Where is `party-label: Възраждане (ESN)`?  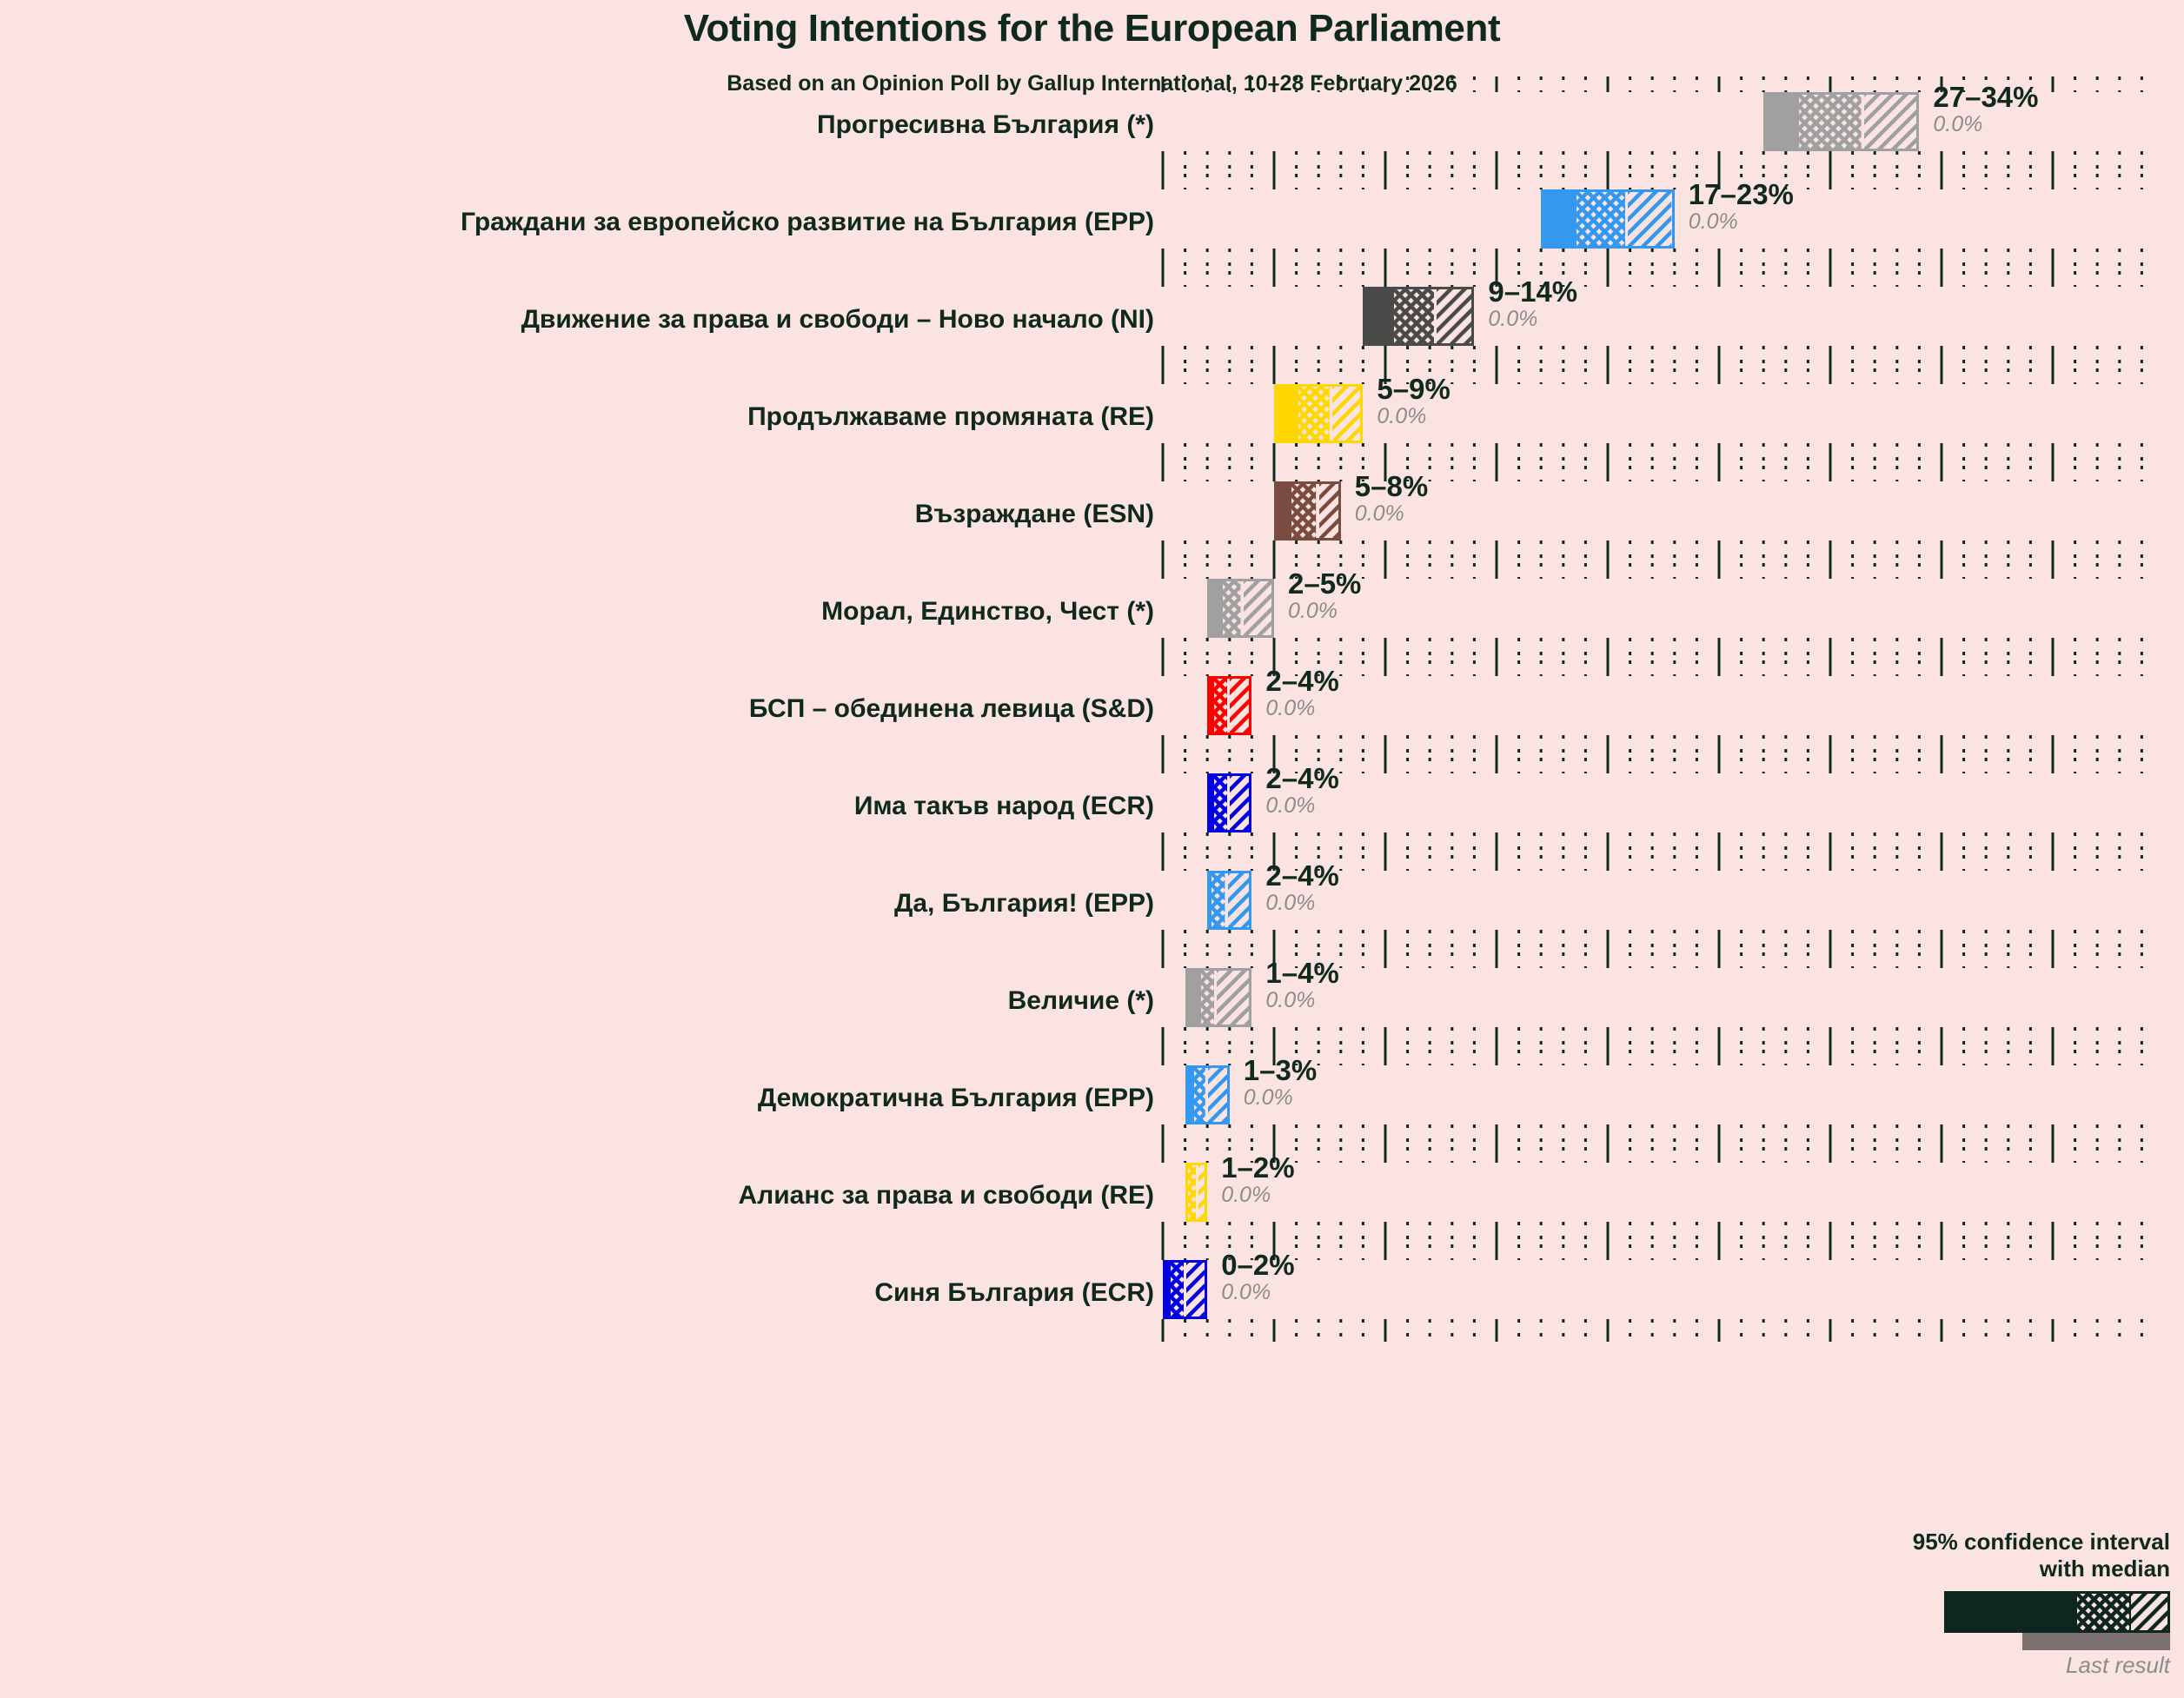 party-label: Възраждане (ESN) is located at coordinates (1034, 514).